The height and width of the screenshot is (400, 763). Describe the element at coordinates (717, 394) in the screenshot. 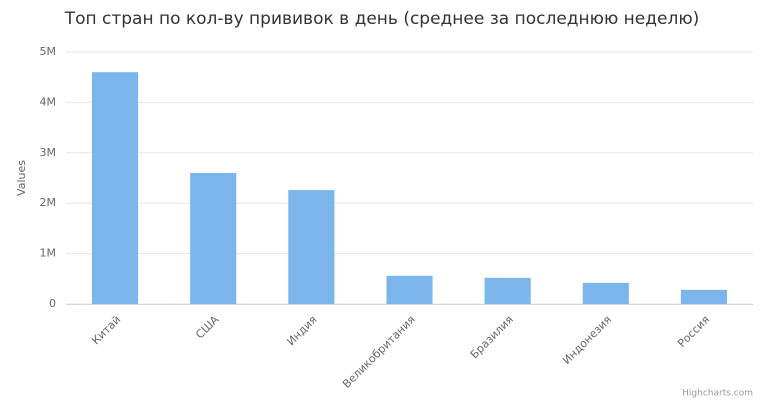

I see `credit: Highcharts.com` at that location.